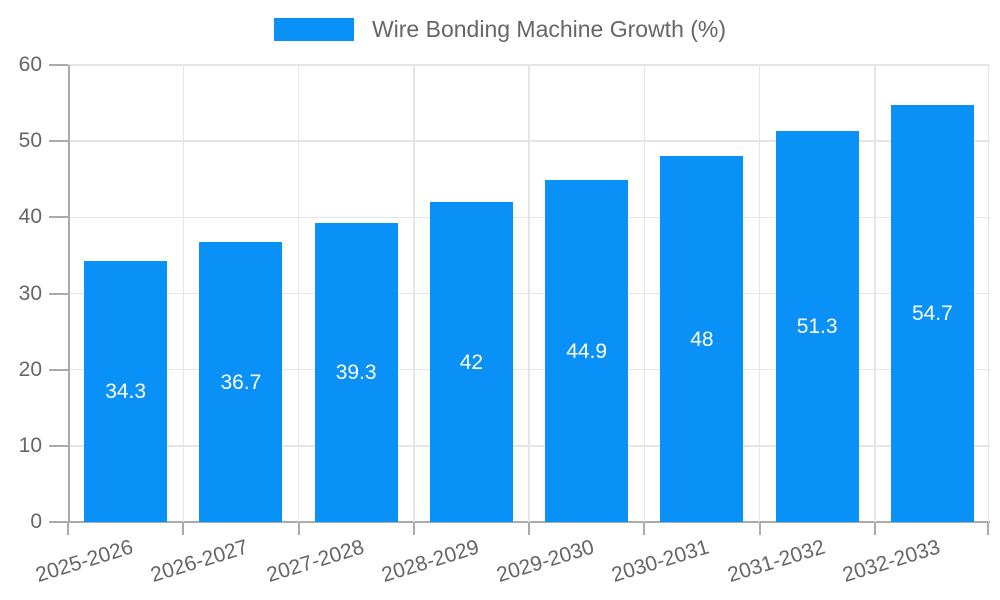 The image size is (1000, 600). I want to click on y-tick-label: 0, so click(36, 521).